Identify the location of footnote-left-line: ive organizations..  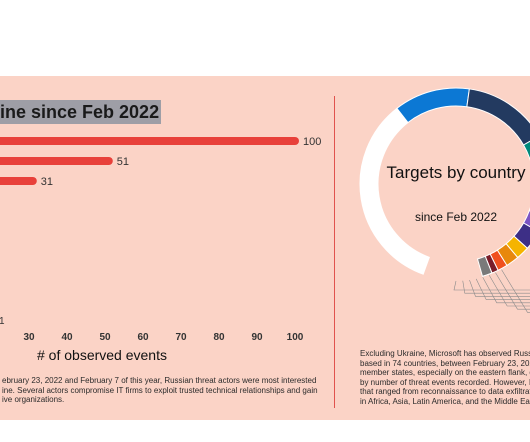
(33, 400).